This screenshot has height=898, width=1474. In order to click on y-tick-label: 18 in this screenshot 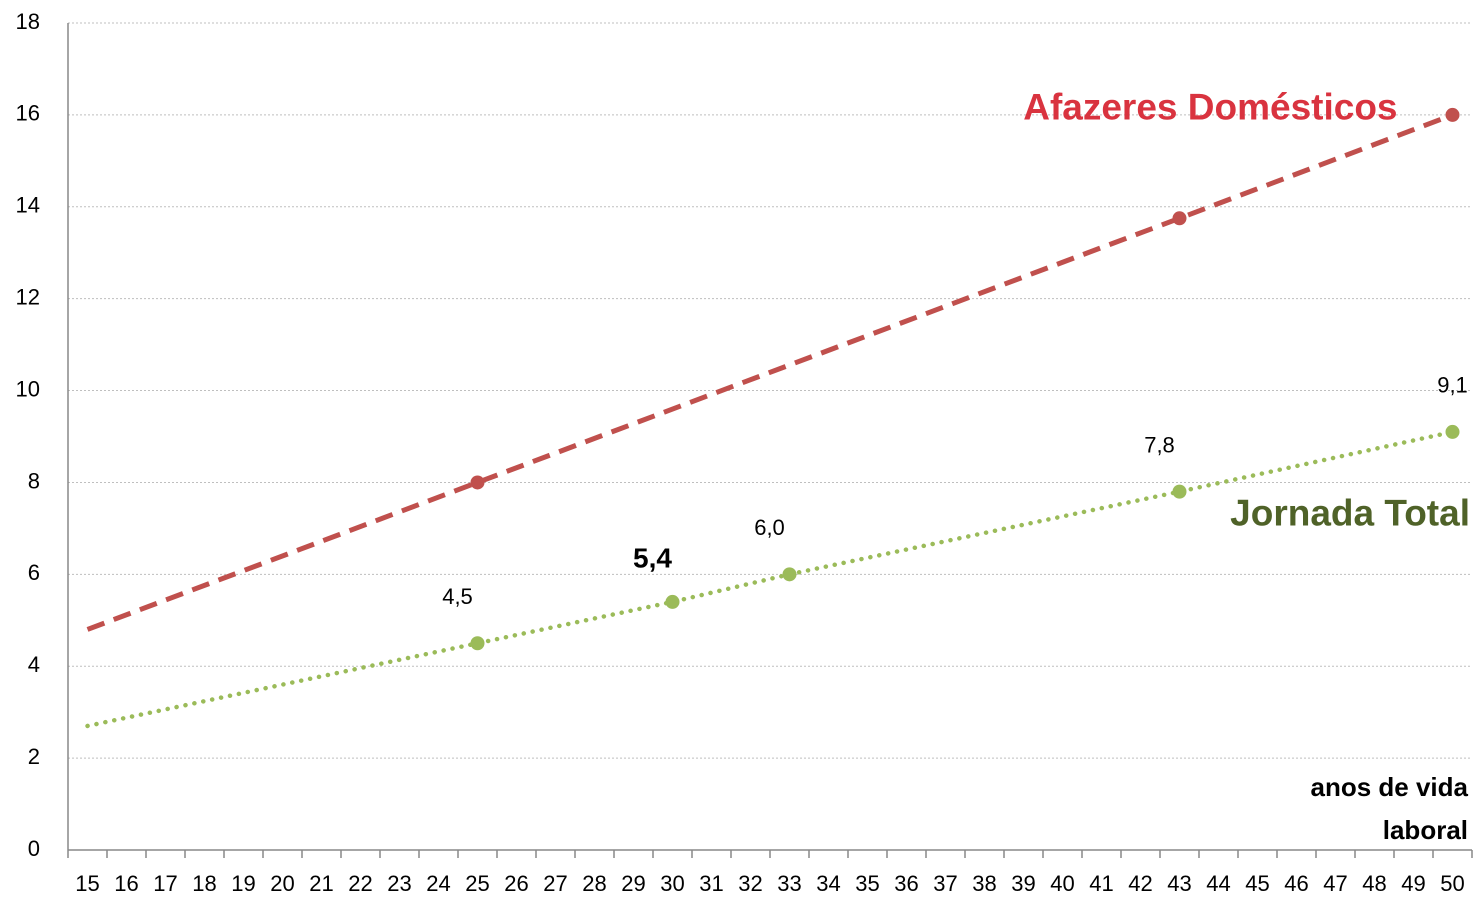, I will do `click(28, 21)`.